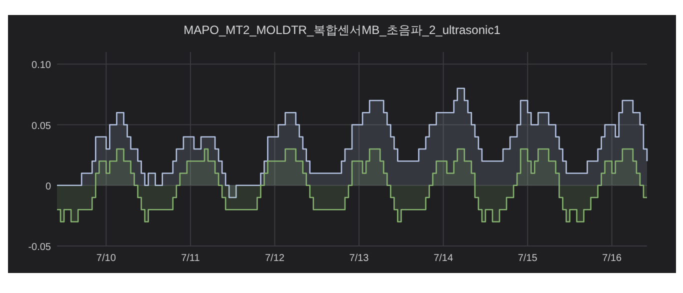 The width and height of the screenshot is (683, 293). I want to click on x-tick-label: 7/13, so click(359, 258).